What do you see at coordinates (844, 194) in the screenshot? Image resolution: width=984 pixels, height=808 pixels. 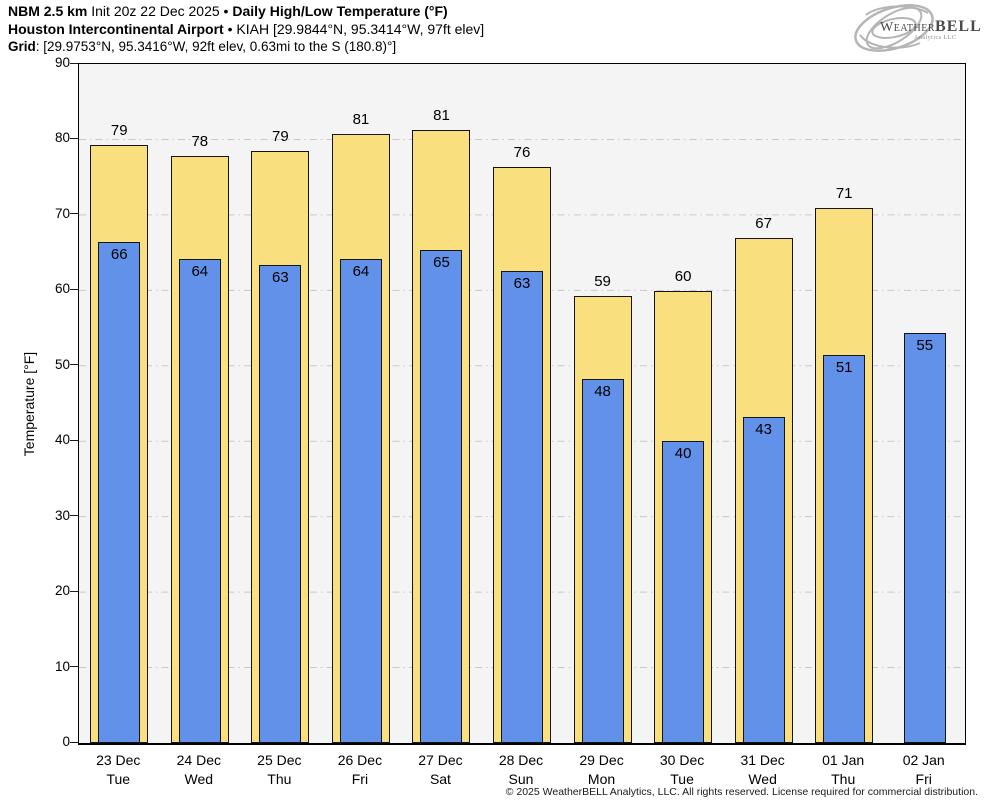 I see `high-value-label: 71` at bounding box center [844, 194].